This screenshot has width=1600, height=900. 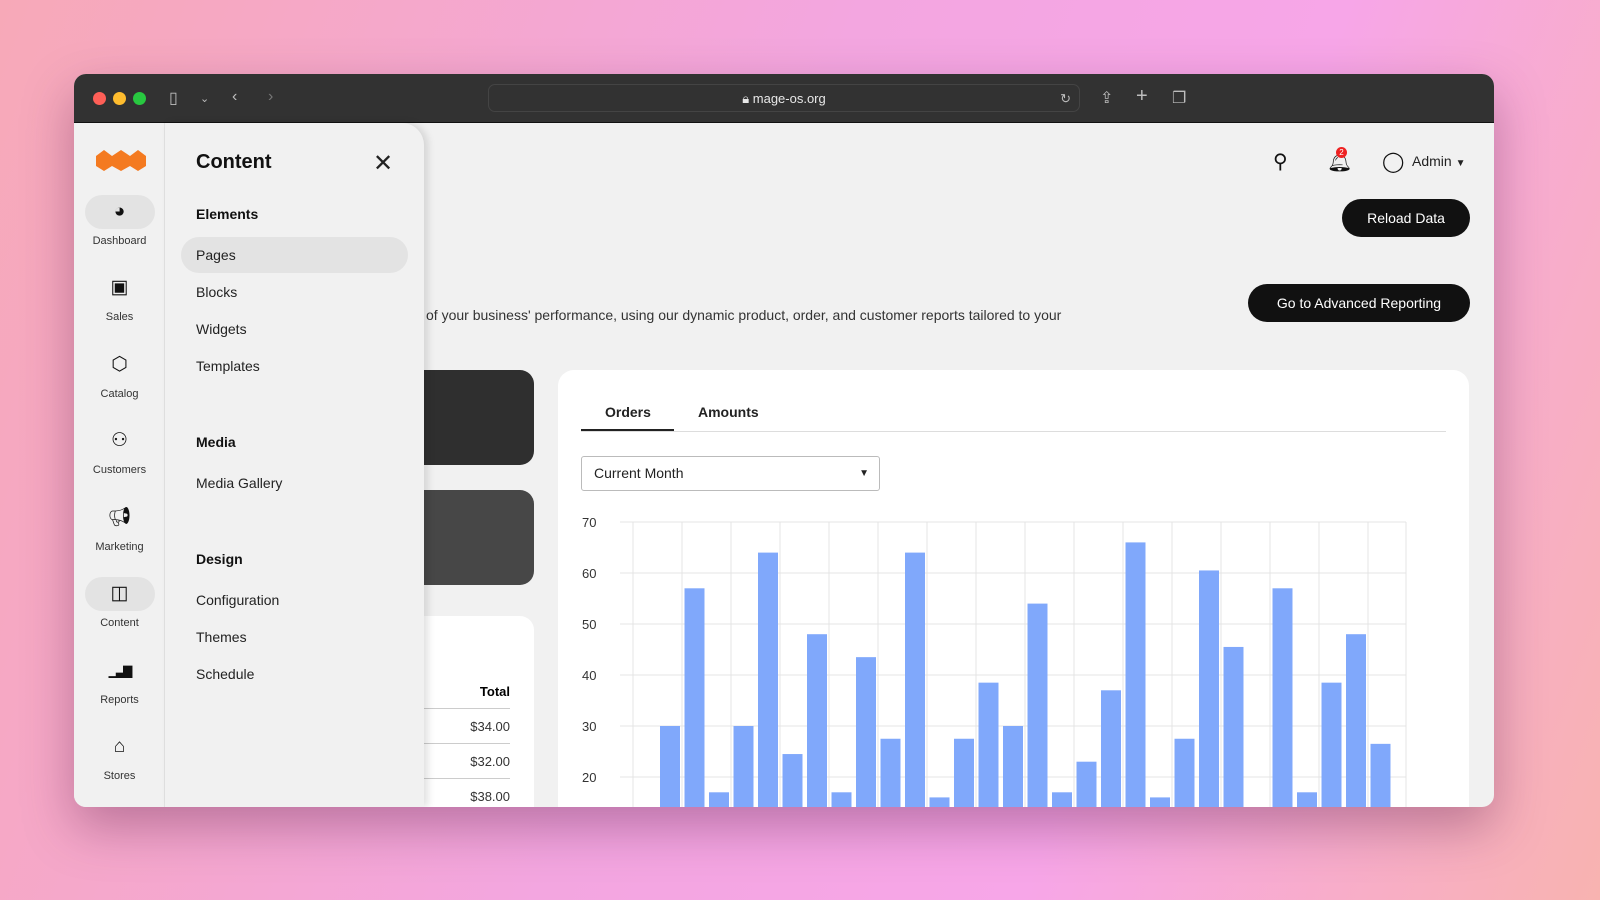 I want to click on period-value: Current Month, so click(x=639, y=473).